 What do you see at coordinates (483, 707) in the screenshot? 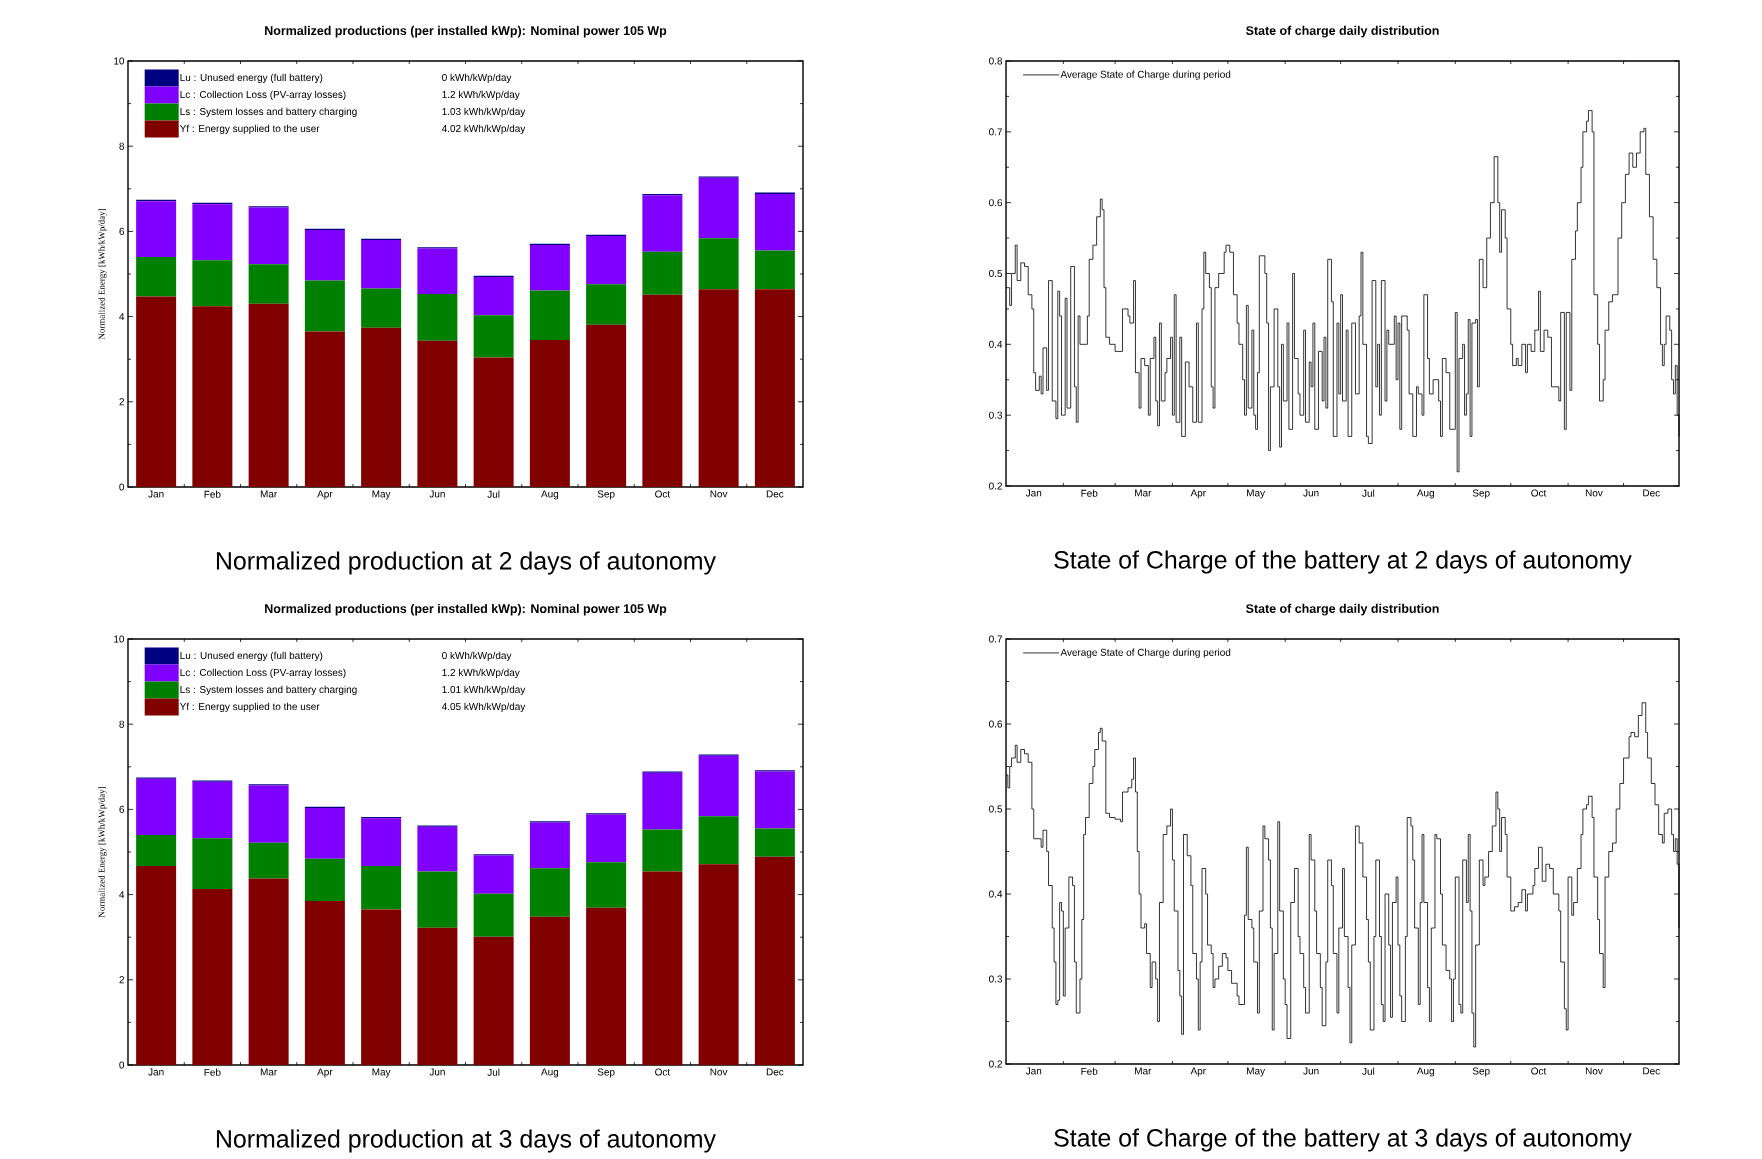
I see `annotation: 4.05 kWh/kWp/day` at bounding box center [483, 707].